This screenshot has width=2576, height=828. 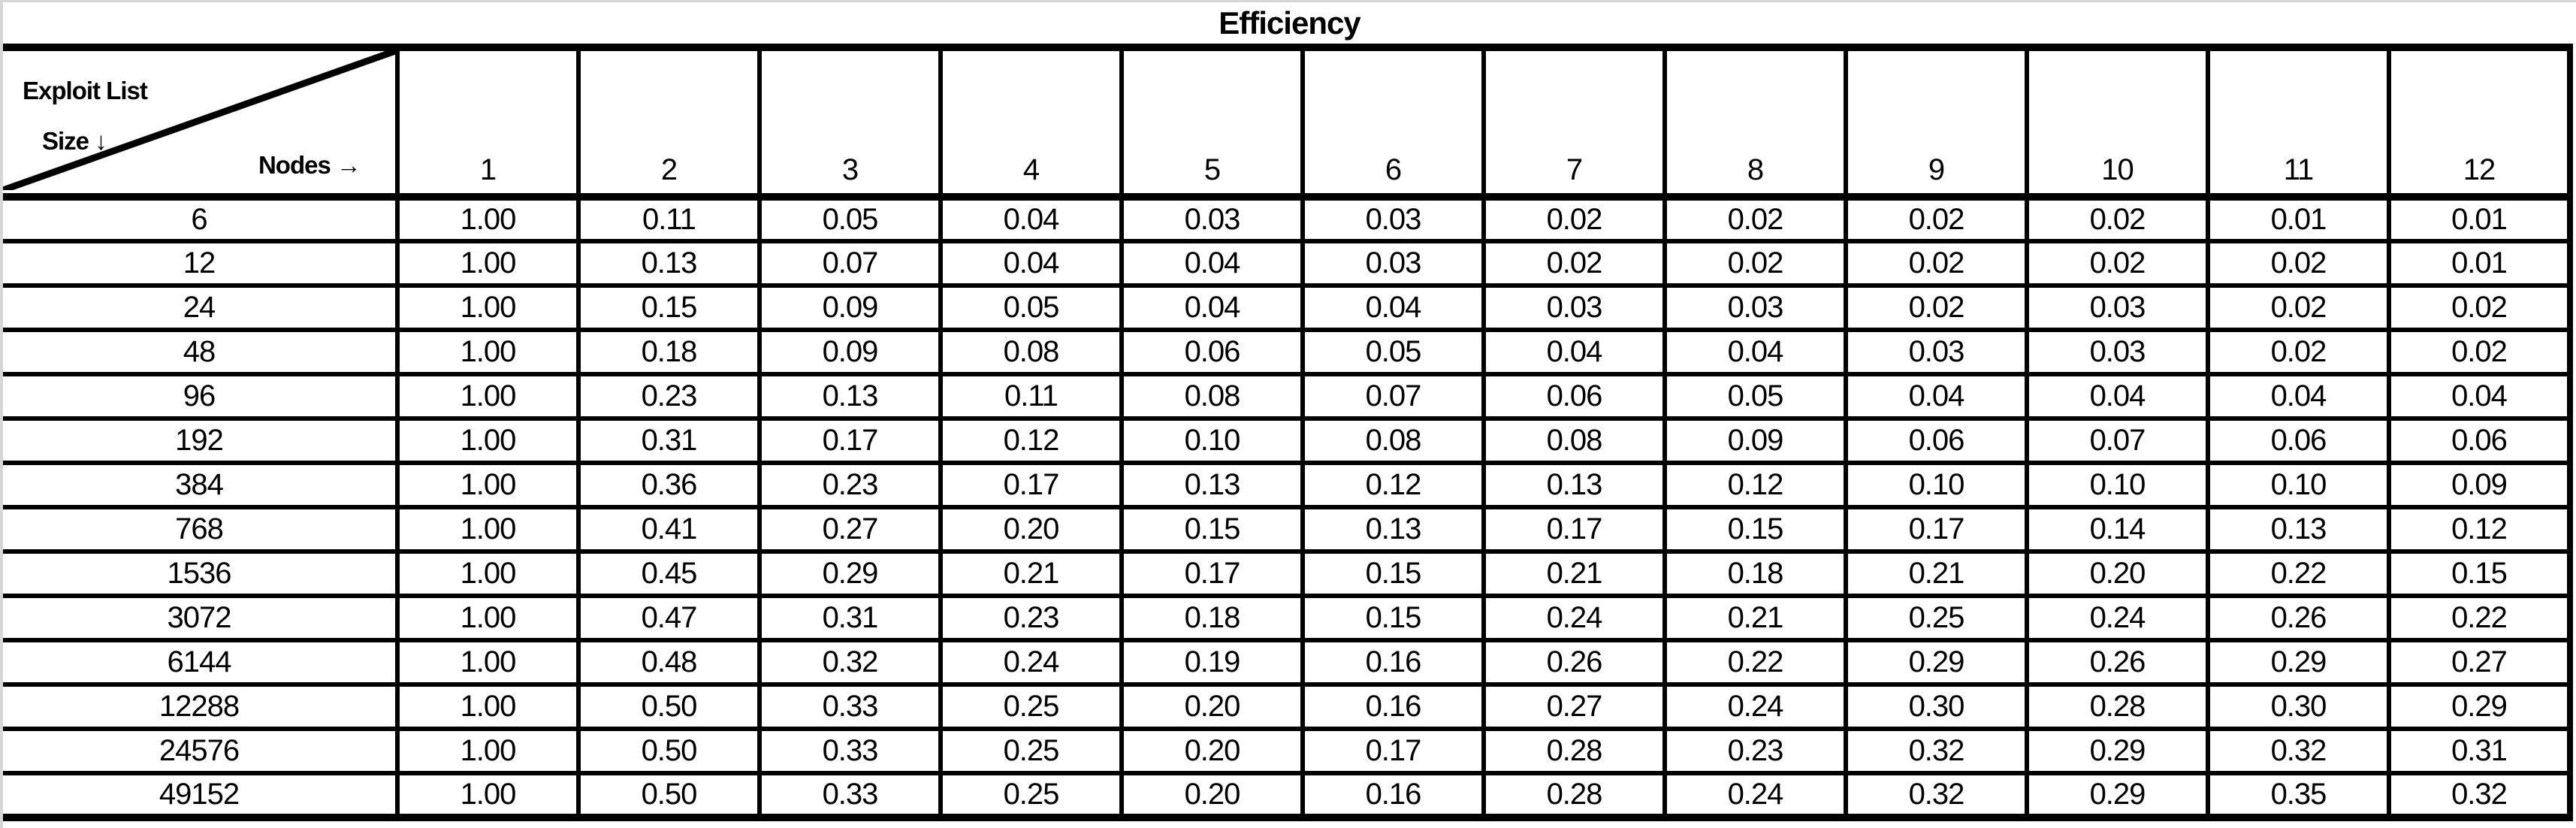 I want to click on value-cell: 0.33, so click(x=850, y=795).